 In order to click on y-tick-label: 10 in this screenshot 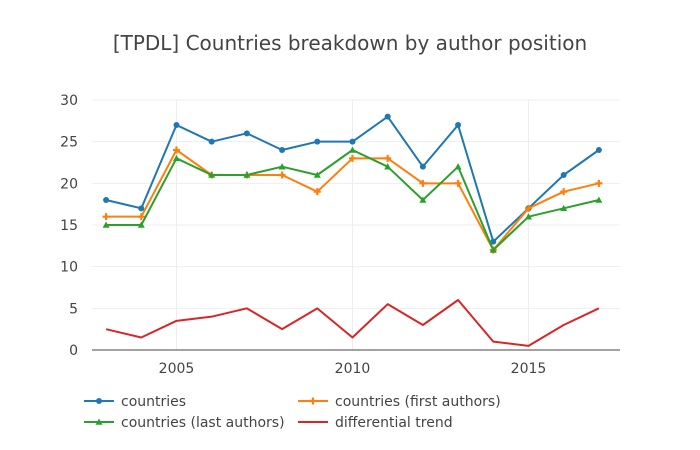, I will do `click(69, 268)`.